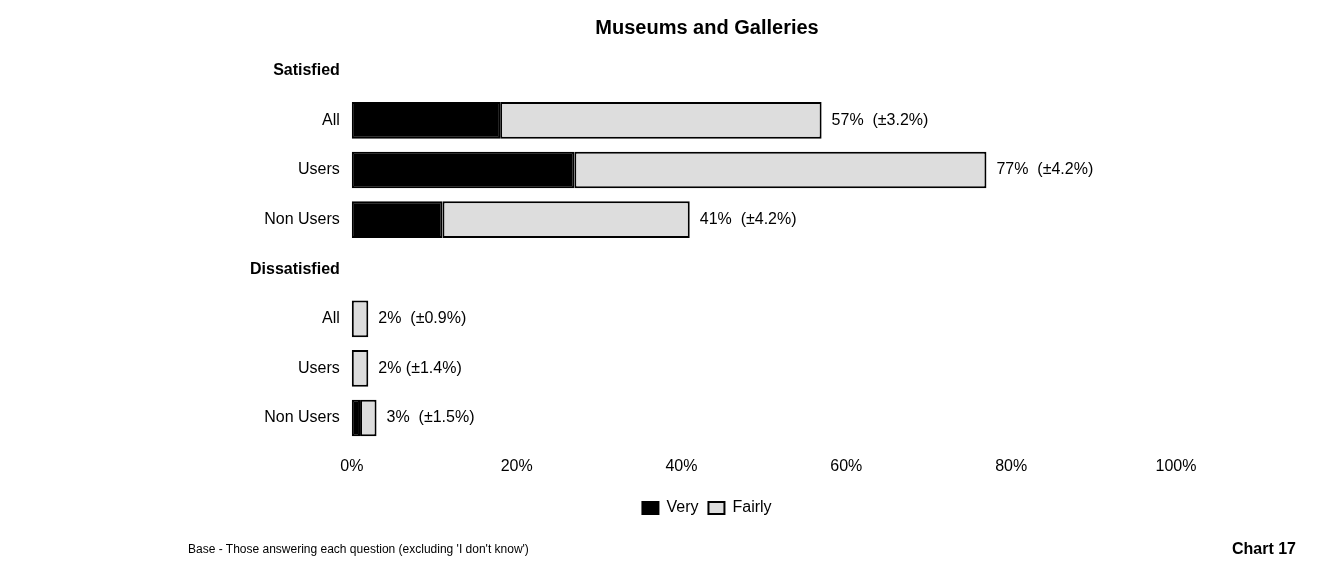 The image size is (1324, 570). I want to click on total-label: 77% (±4.2%), so click(1045, 169).